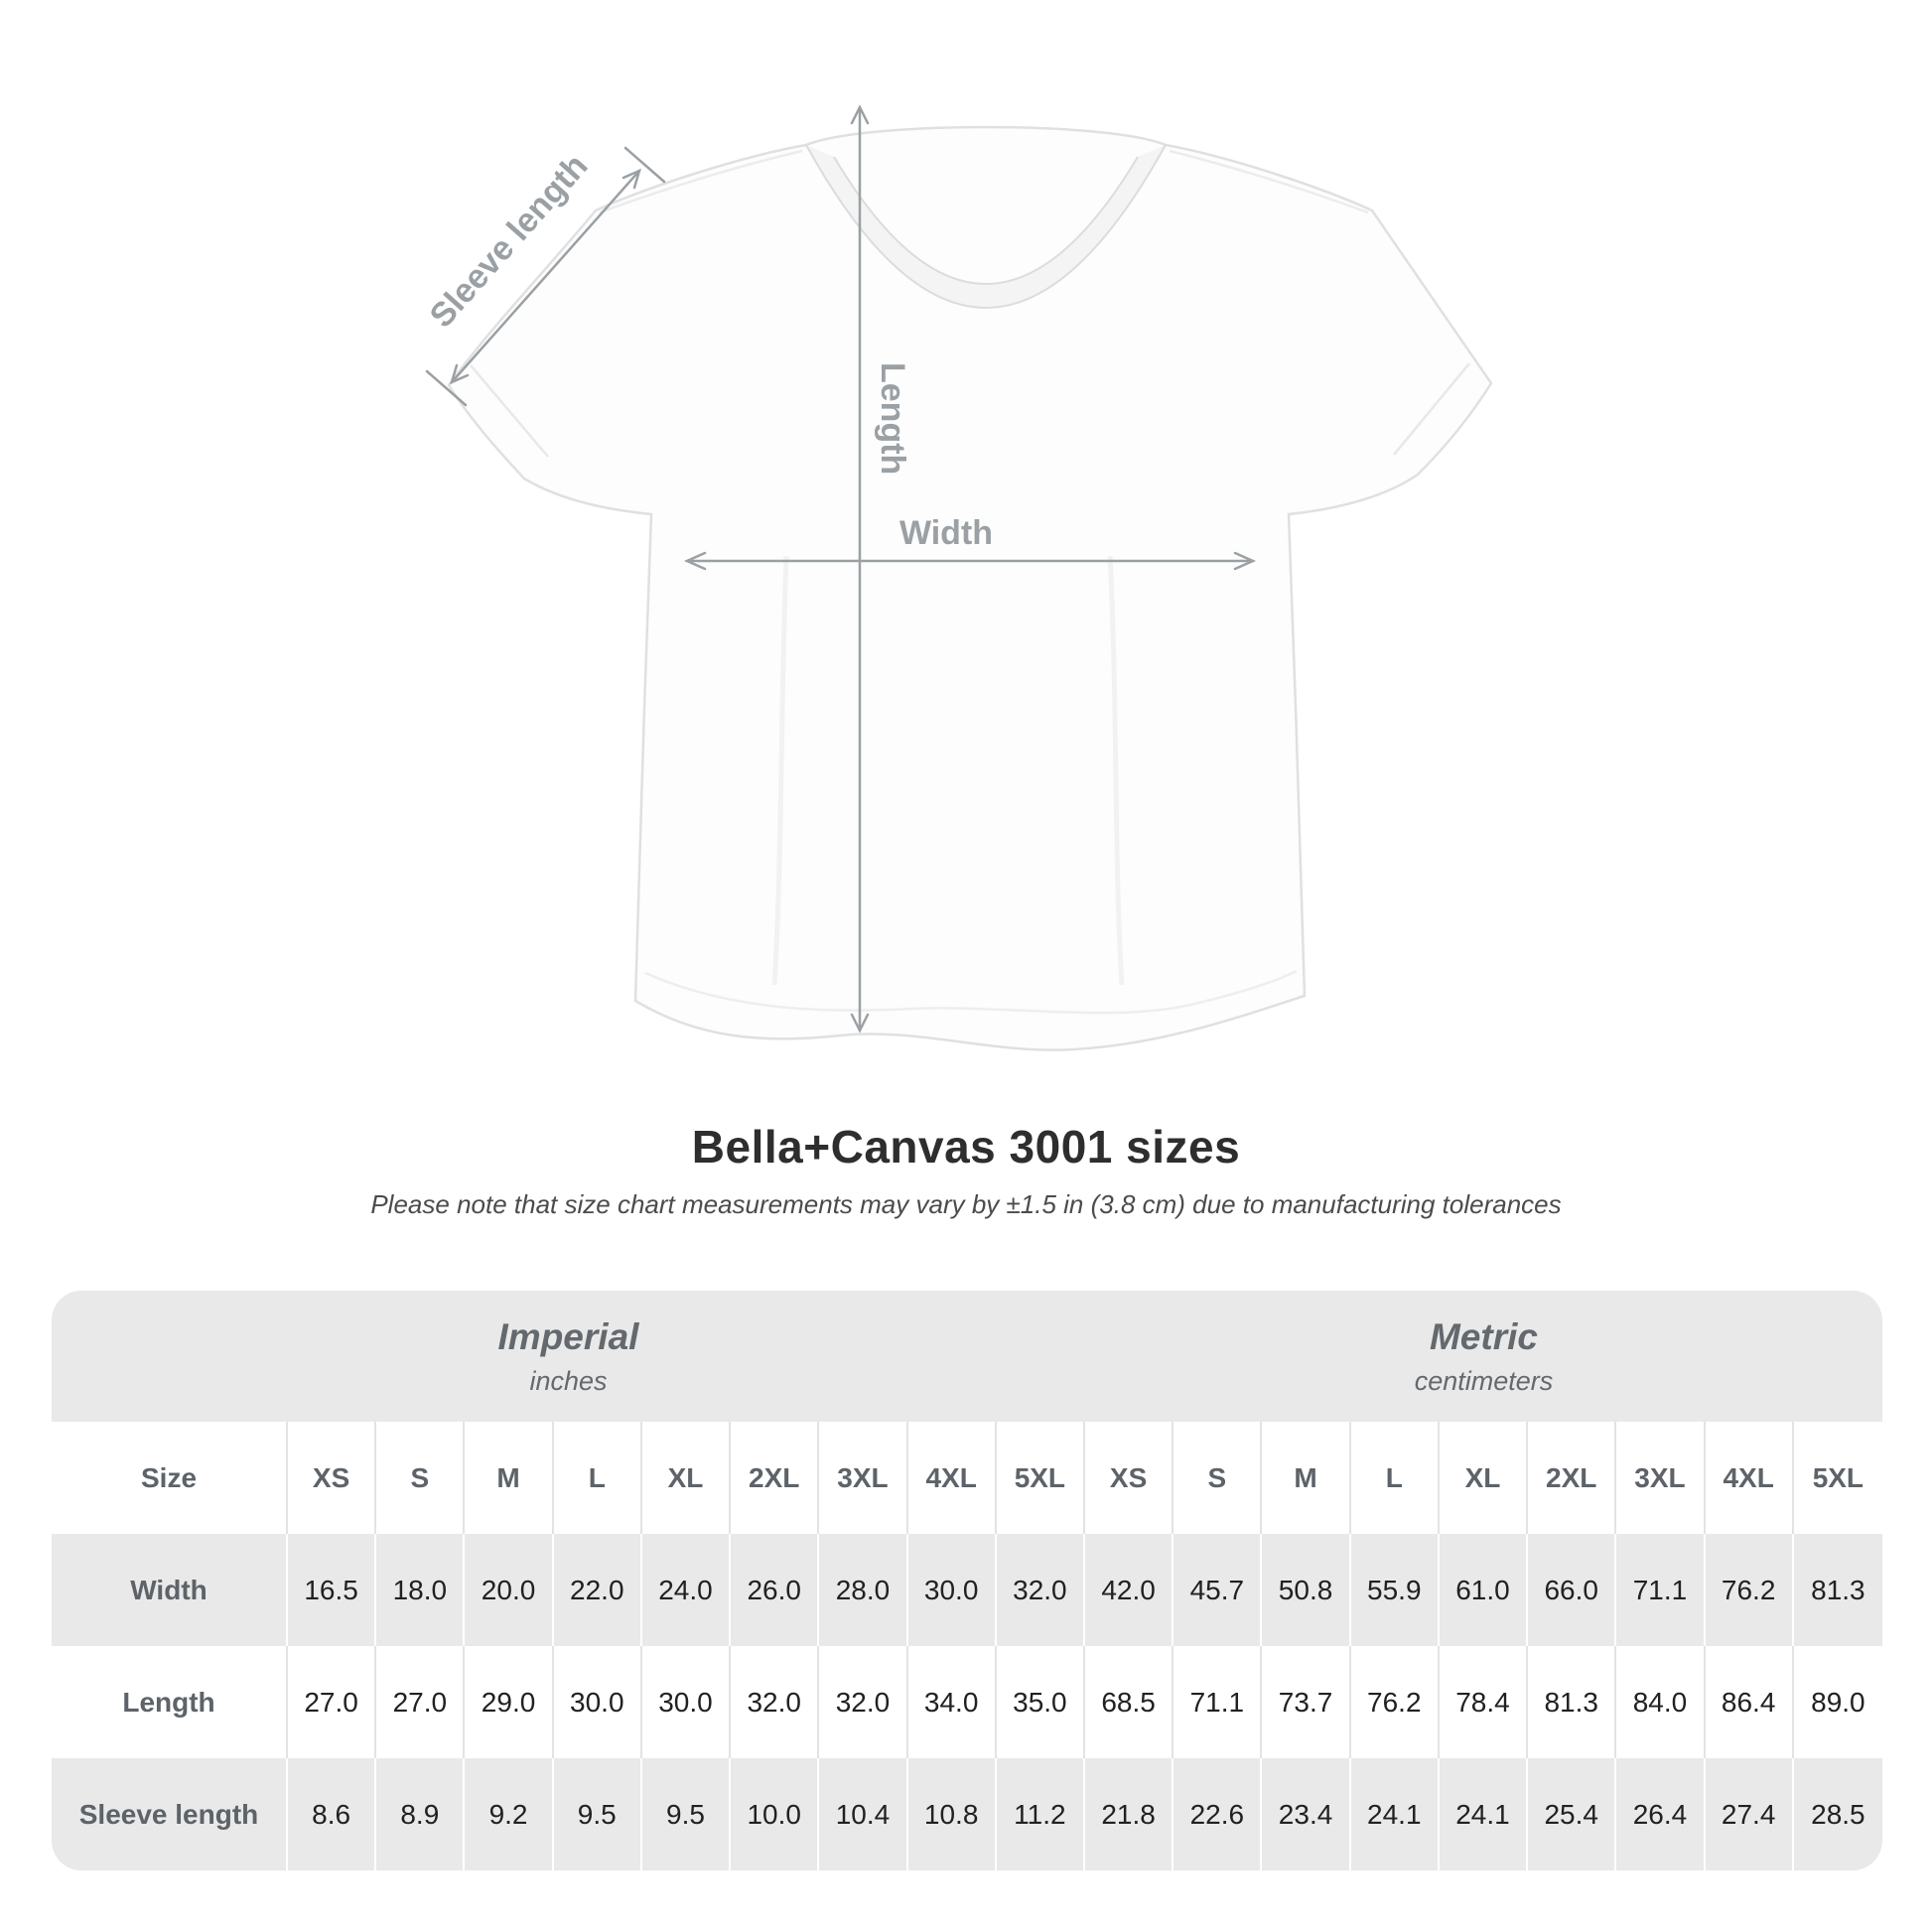 Image resolution: width=1932 pixels, height=1932 pixels. Describe the element at coordinates (701, 181) in the screenshot. I see `left-shoulder-seam` at that location.